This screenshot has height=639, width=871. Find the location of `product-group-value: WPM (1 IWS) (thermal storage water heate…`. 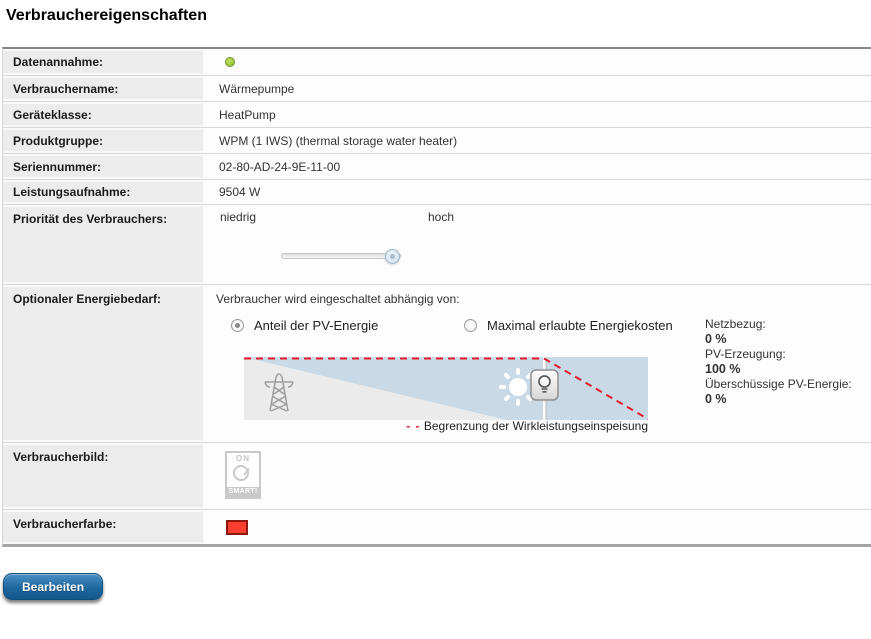

product-group-value: WPM (1 IWS) (thermal storage water heate… is located at coordinates (538, 140).